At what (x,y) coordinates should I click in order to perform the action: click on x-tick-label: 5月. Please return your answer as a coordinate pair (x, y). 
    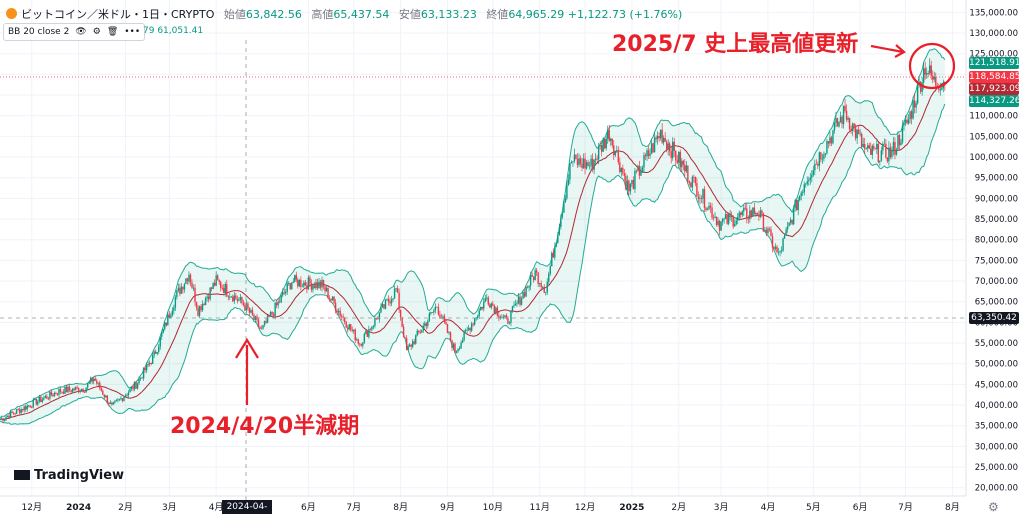
    Looking at the image, I should click on (813, 507).